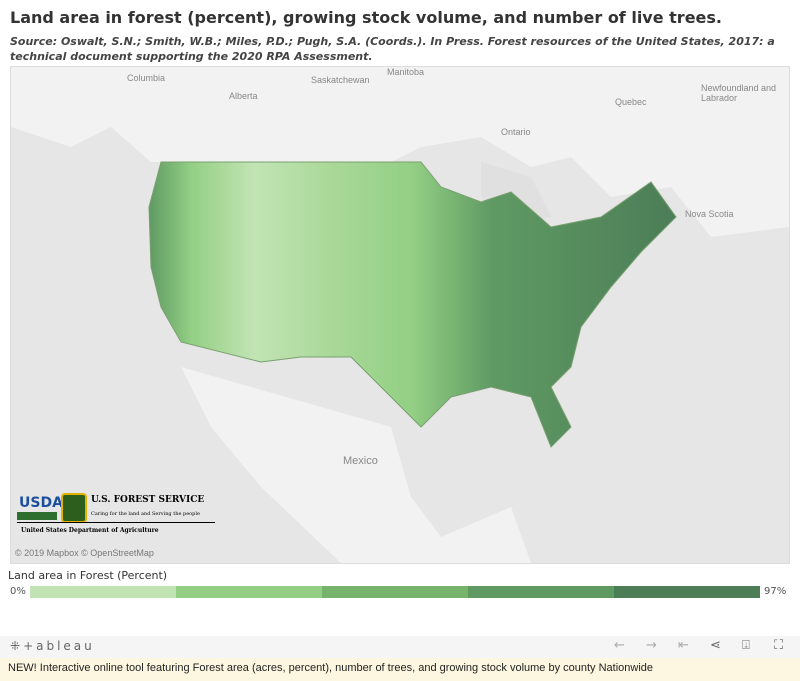 The height and width of the screenshot is (681, 800). I want to click on legend-color-ramp, so click(395, 592).